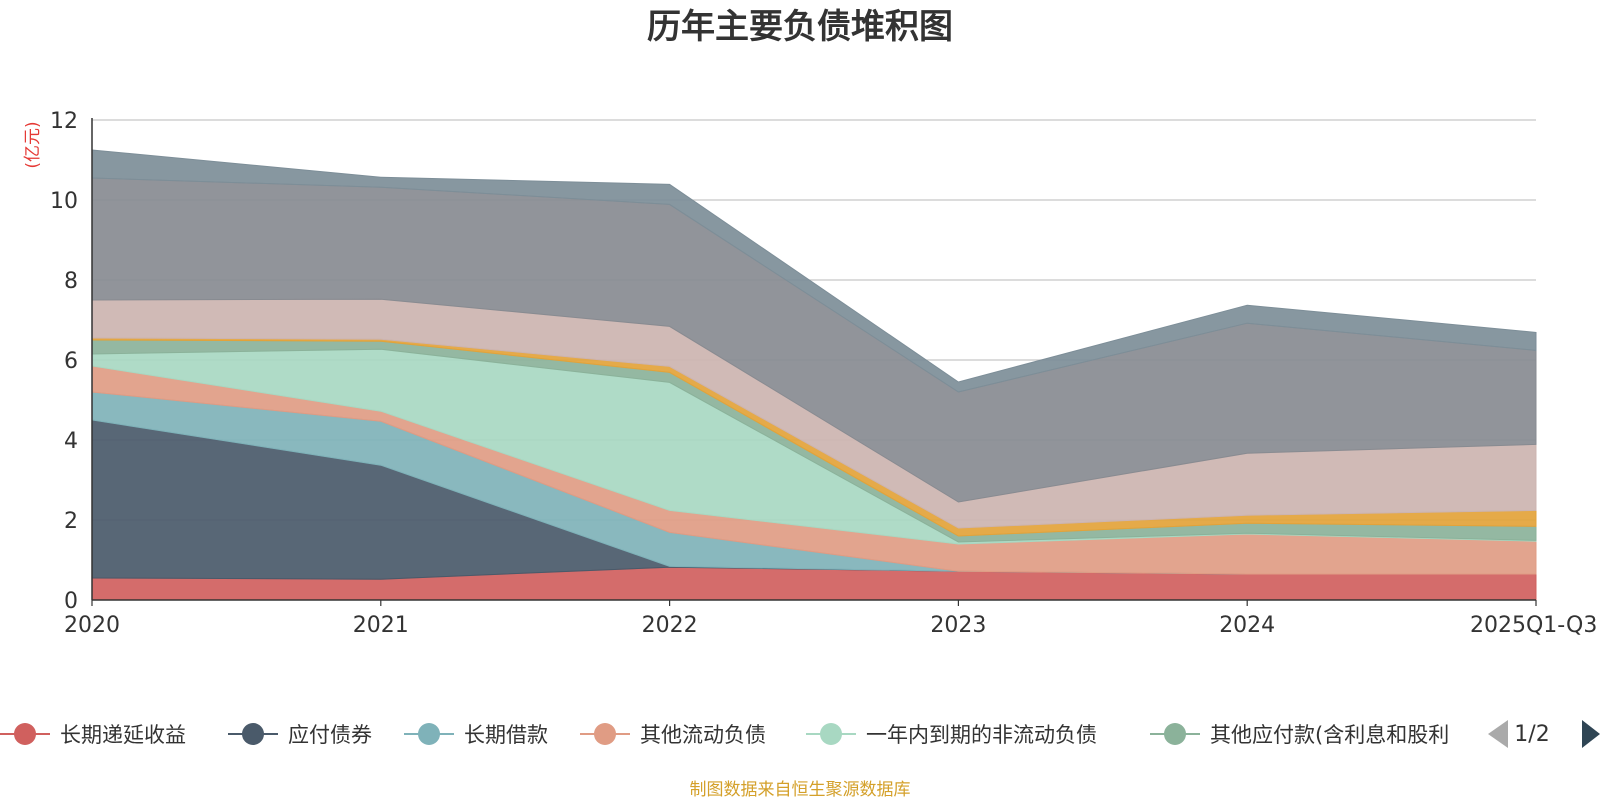  I want to click on legend-item: 一年内到期的非流动负债, so click(951, 735).